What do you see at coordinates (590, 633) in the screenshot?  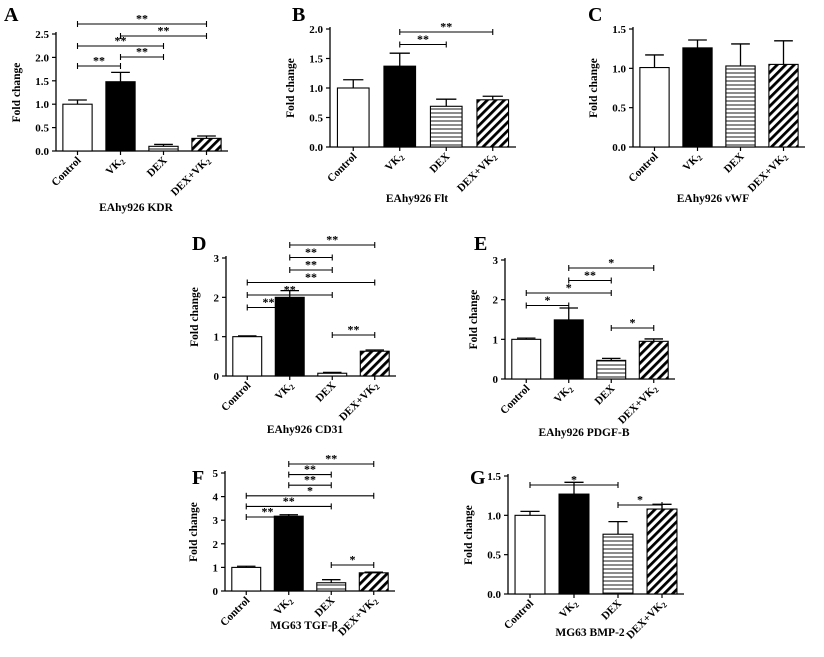 I see `chart-title: MG63 BMP-2` at bounding box center [590, 633].